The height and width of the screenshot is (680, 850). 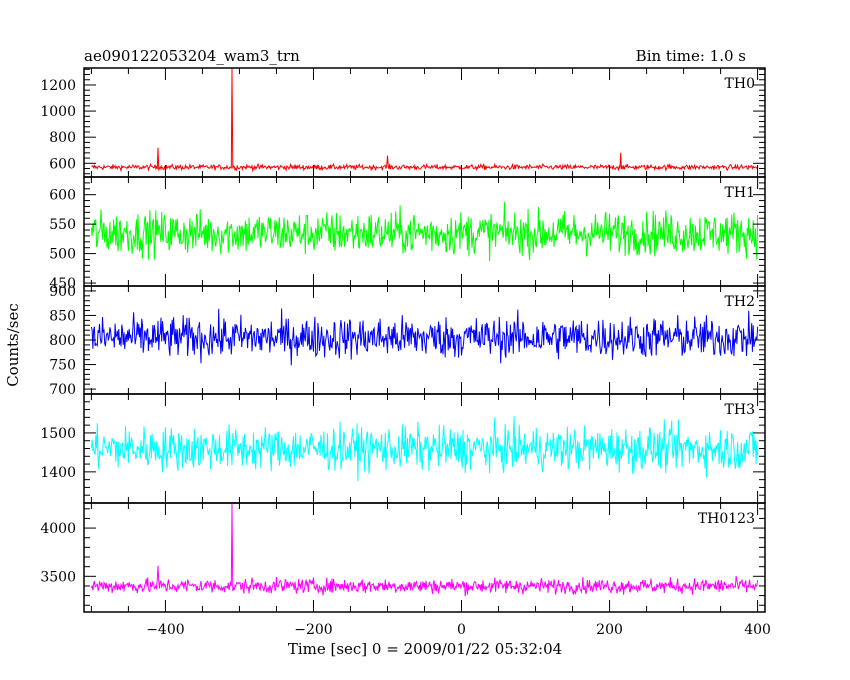 I want to click on x-tick-label: −200, so click(x=313, y=630).